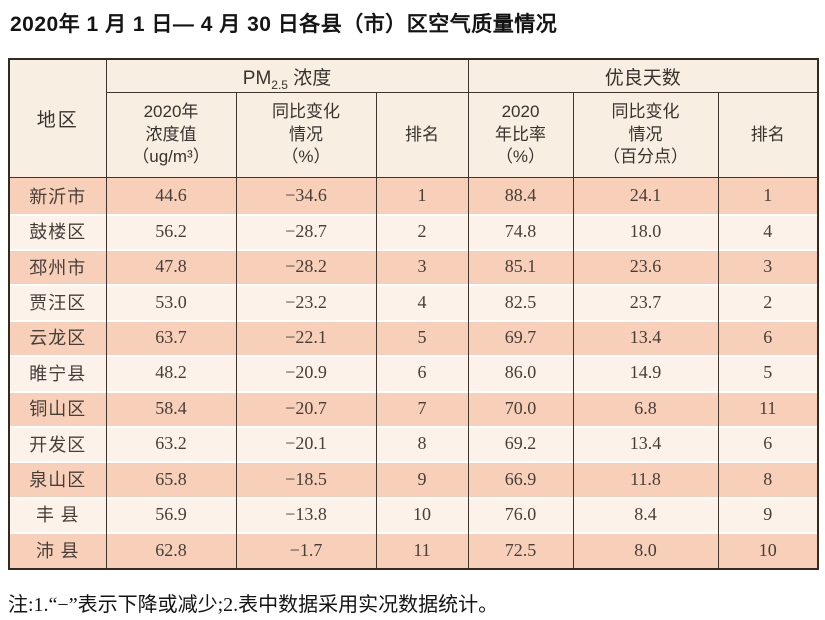  What do you see at coordinates (58, 373) in the screenshot?
I see `region-cell: 睢宁县` at bounding box center [58, 373].